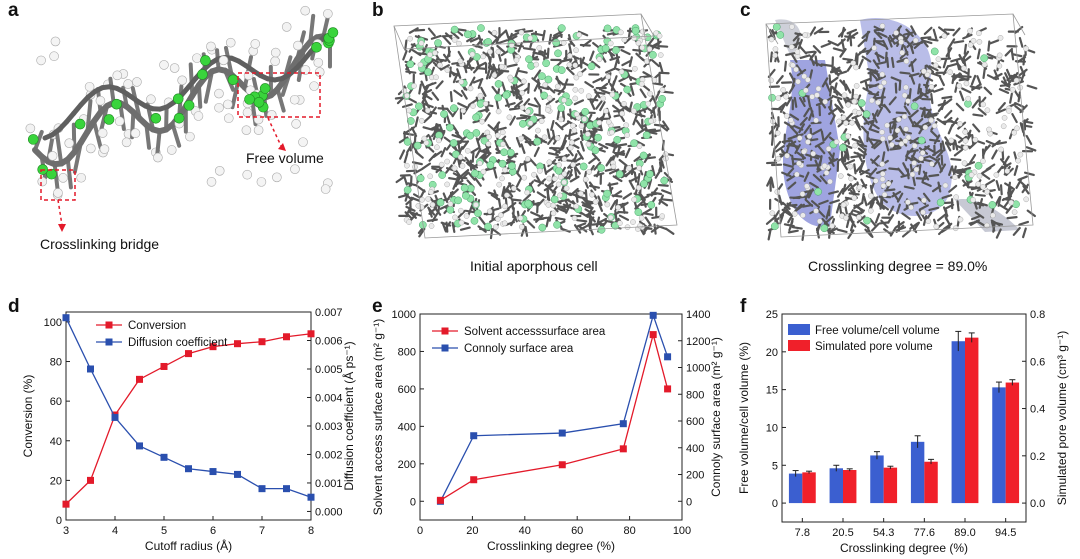  I want to click on x-tick-label: 6, so click(213, 531).